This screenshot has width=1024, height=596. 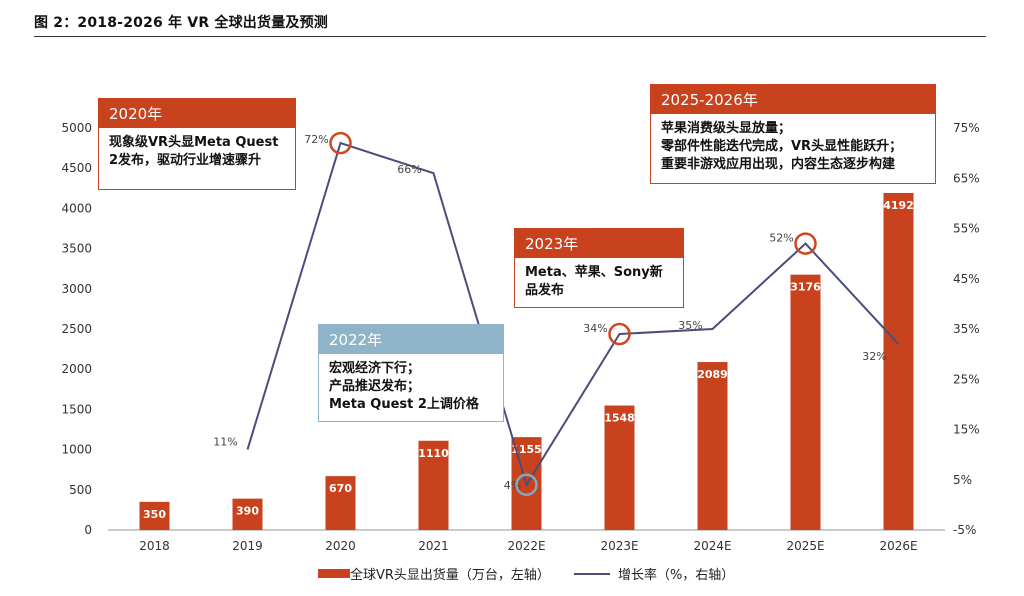 I want to click on annotation-line: 2发布，驱动行业增速骤升, so click(x=185, y=160).